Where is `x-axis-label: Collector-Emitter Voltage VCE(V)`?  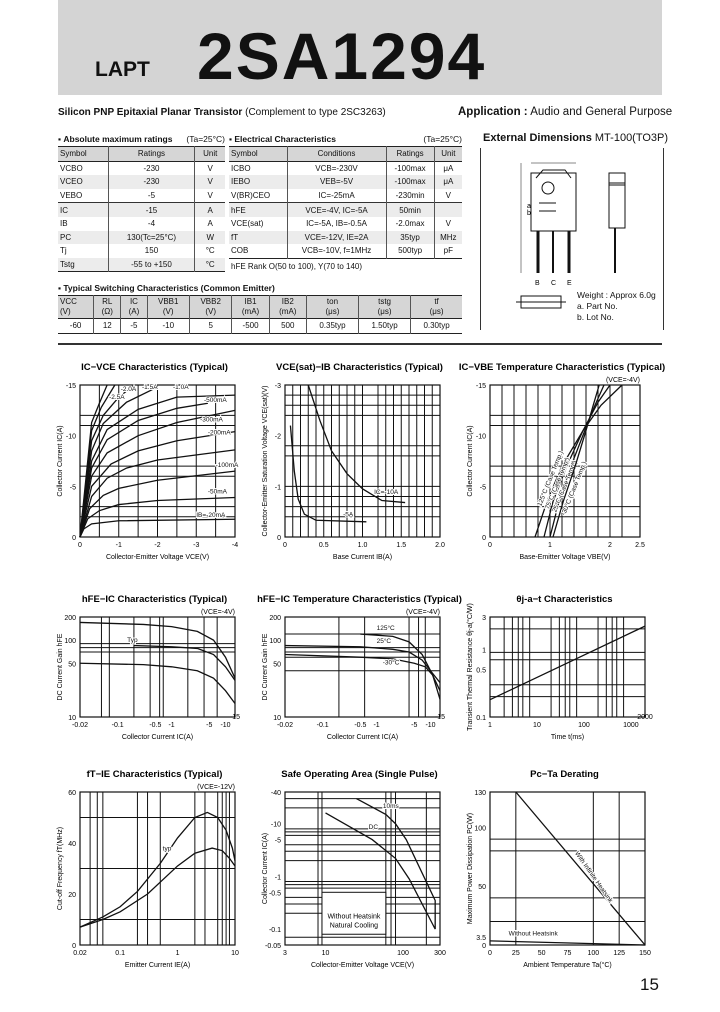
x-axis-label: Collector-Emitter Voltage VCE(V) is located at coordinates (157, 557).